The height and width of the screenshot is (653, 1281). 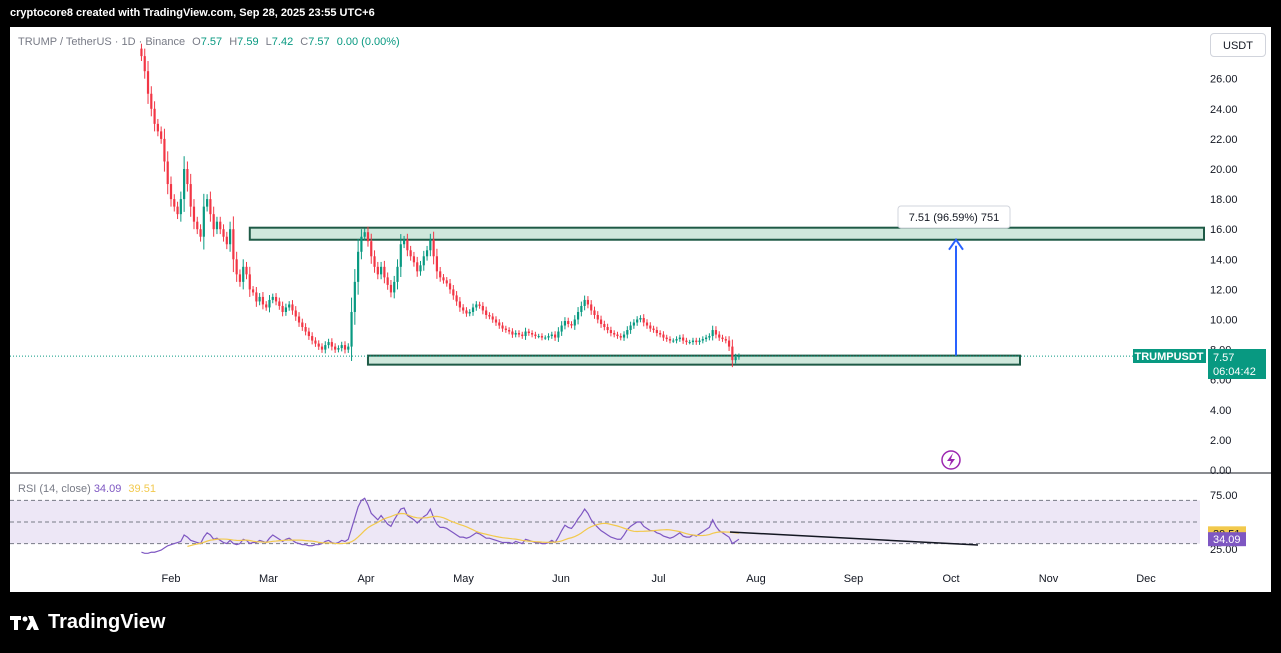 I want to click on high-value: 7.59, so click(x=248, y=42).